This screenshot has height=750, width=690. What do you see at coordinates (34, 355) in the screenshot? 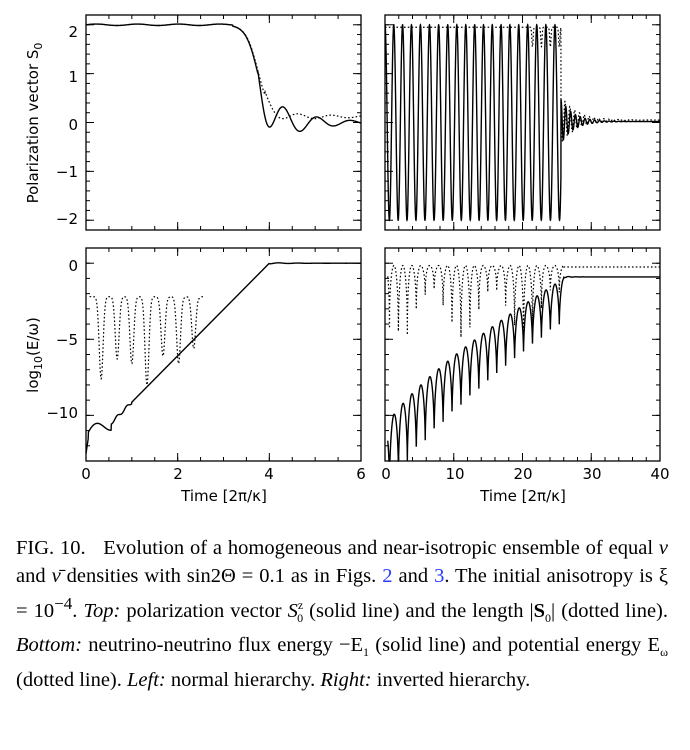
I see `ylabel-bottom: log10(E/ω)` at bounding box center [34, 355].